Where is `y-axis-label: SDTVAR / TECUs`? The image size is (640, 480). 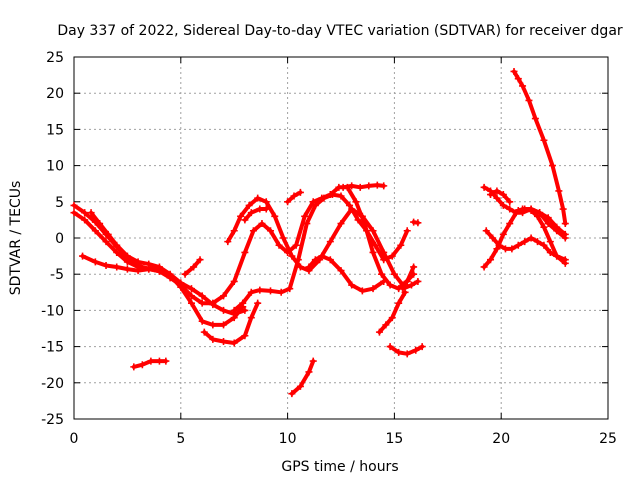
y-axis-label: SDTVAR / TECUs is located at coordinates (16, 238).